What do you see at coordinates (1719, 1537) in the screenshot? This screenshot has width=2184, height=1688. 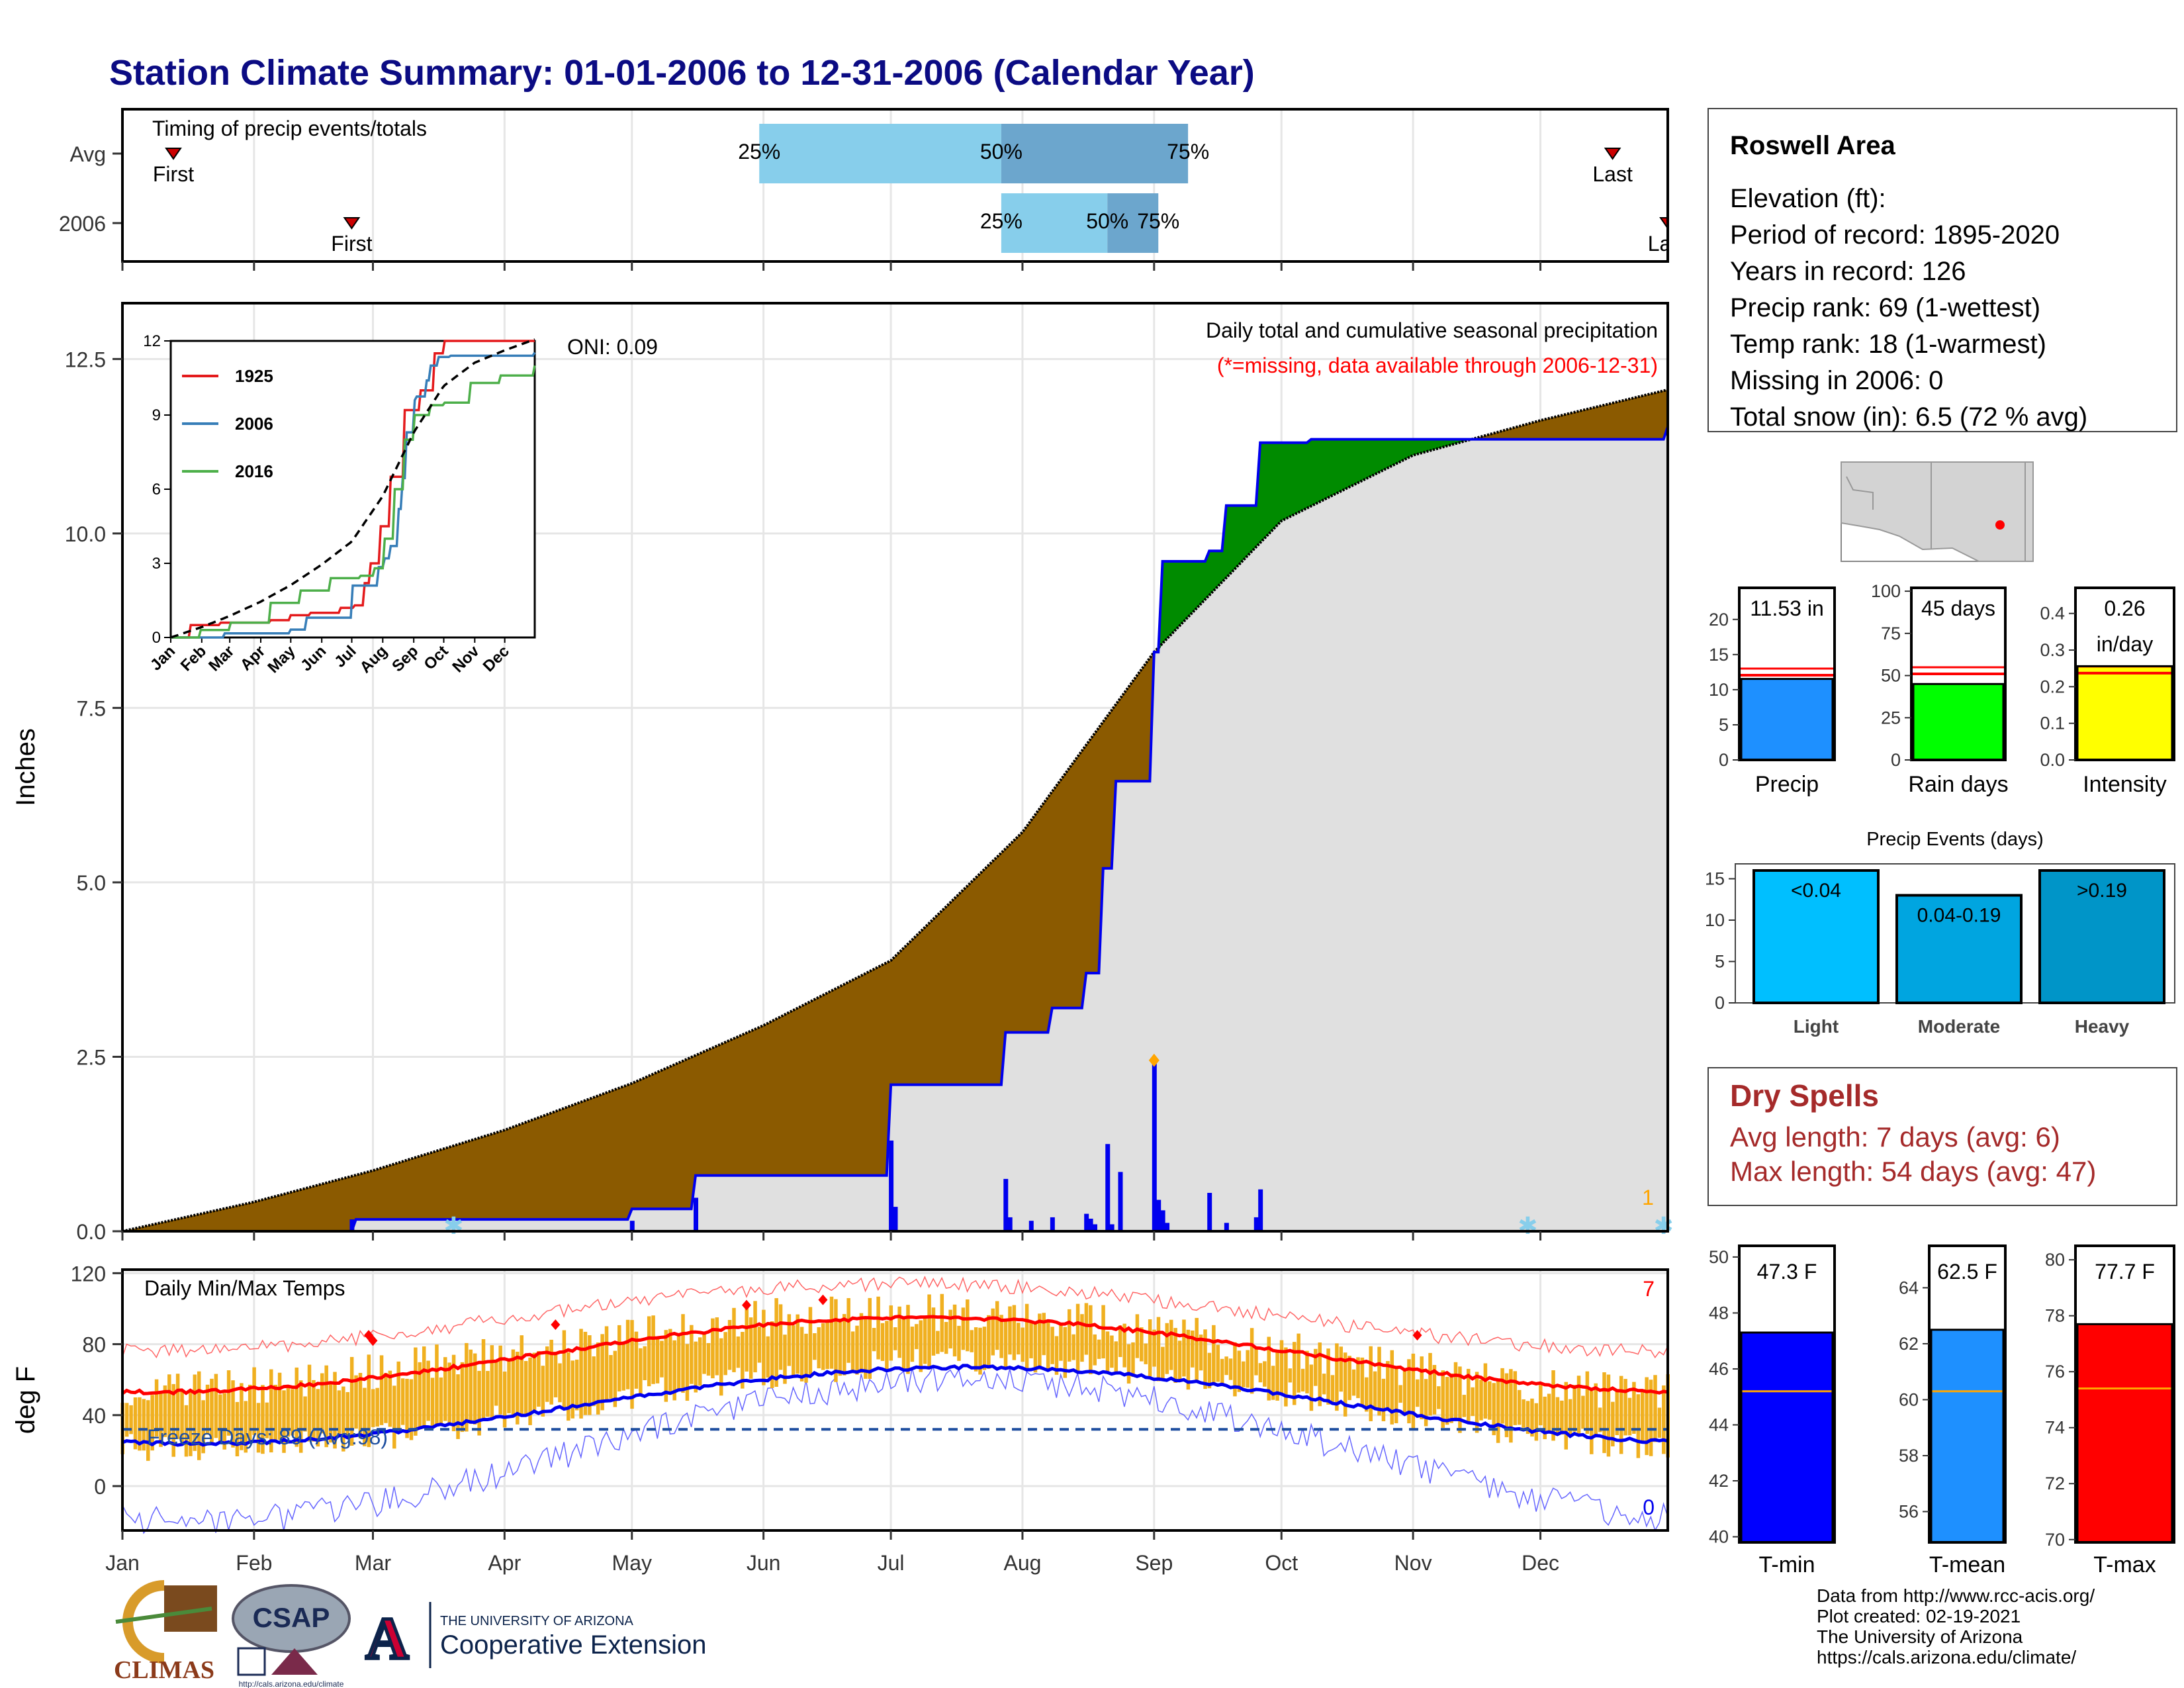 I see `small-bar-ytick-label: 40` at bounding box center [1719, 1537].